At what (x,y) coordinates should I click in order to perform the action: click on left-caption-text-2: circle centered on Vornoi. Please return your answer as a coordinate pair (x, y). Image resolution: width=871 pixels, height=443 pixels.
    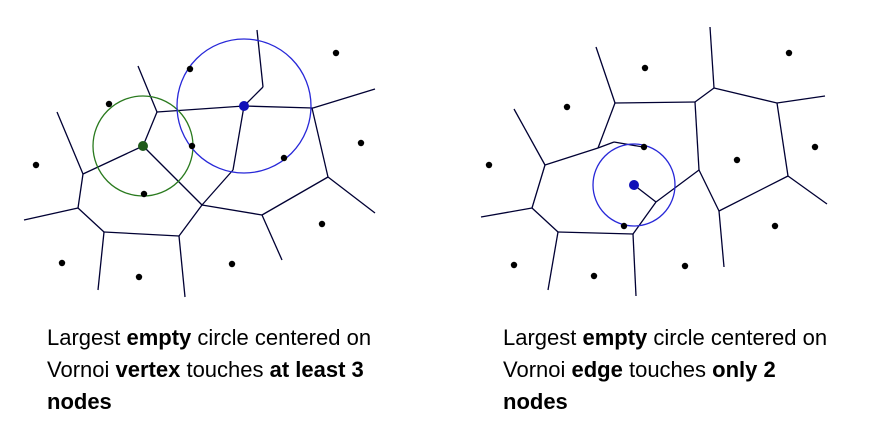
    Looking at the image, I should click on (209, 353).